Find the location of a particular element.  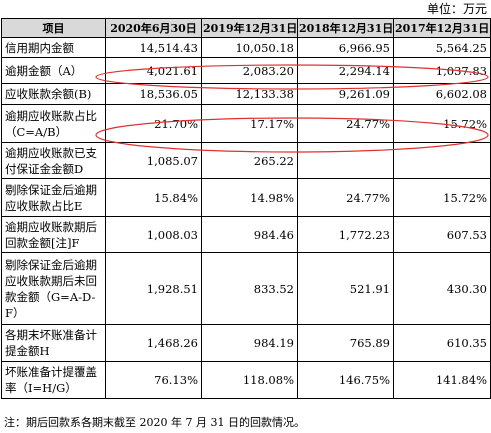

row-label: 剔除保证金后逾期应收账款占比E is located at coordinates (53, 197).